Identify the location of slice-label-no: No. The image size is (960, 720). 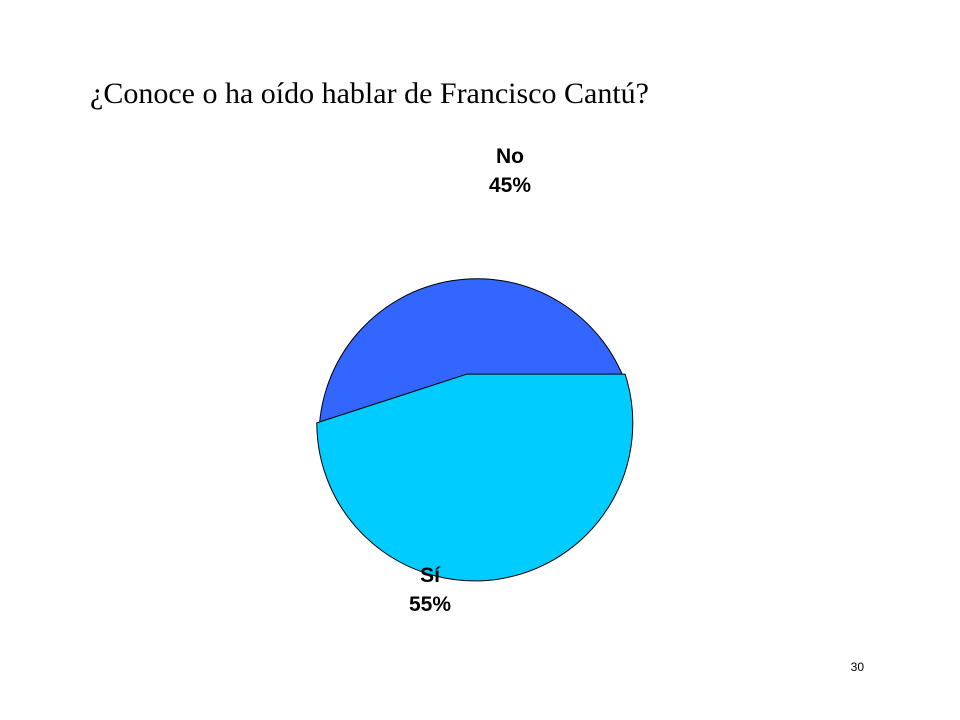
(510, 156).